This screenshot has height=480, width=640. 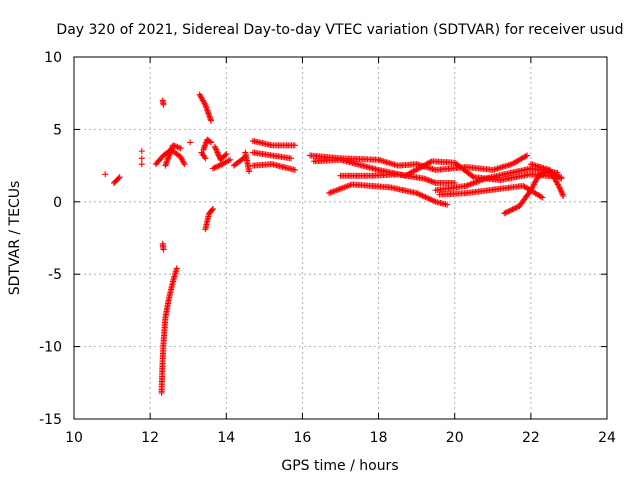 I want to click on y-tick-label: 5, so click(x=57, y=130).